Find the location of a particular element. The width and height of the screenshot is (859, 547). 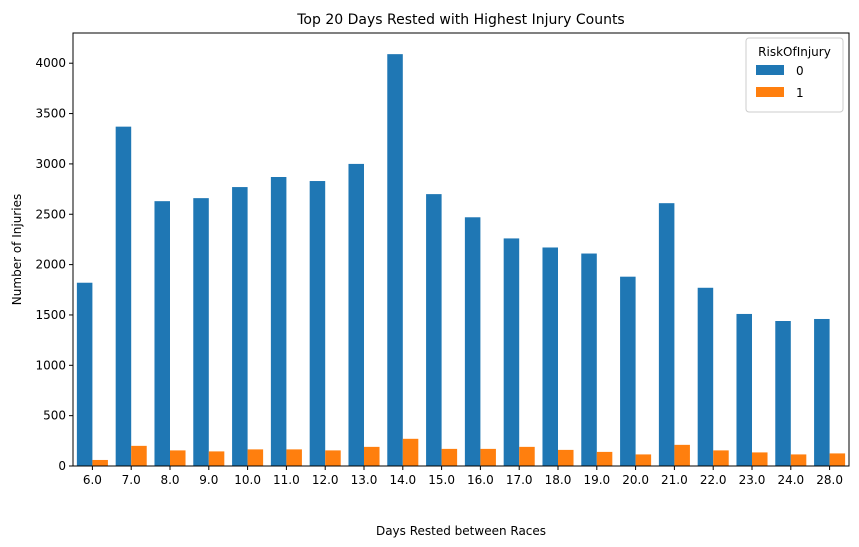

x-tick-label: 11.0 is located at coordinates (286, 480).